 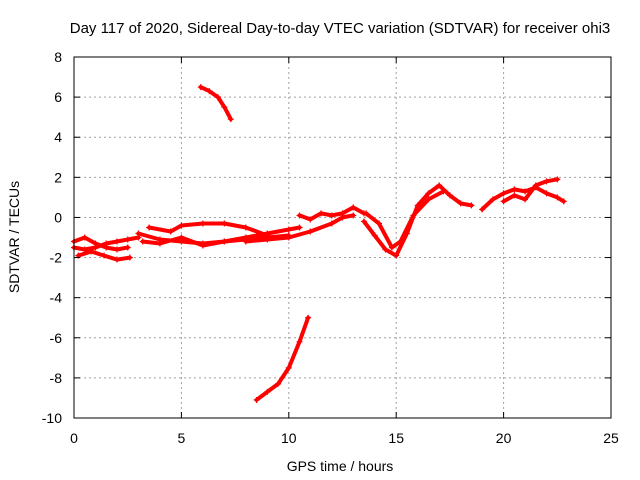 I want to click on y-tick-label: 8, so click(x=58, y=57).